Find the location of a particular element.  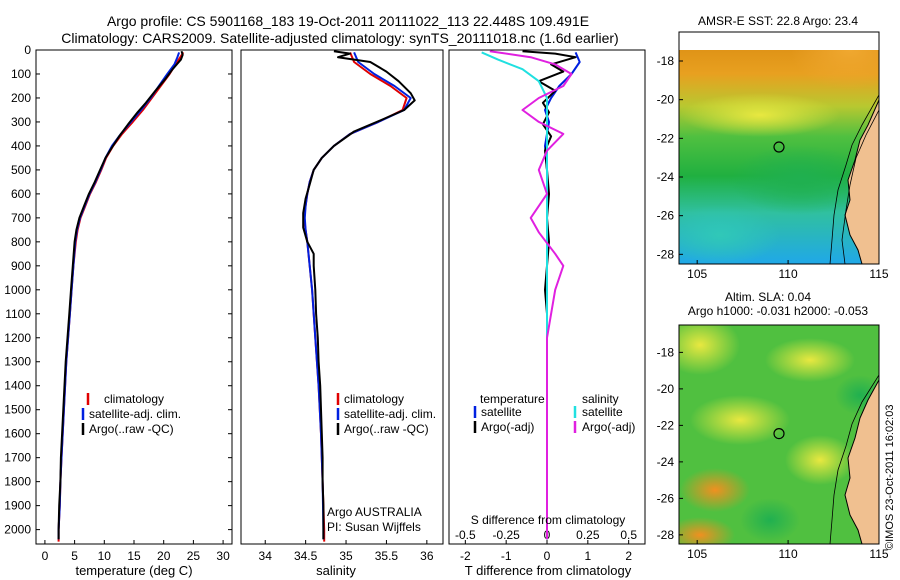

depth-tick-label: 100 is located at coordinates (21, 74).